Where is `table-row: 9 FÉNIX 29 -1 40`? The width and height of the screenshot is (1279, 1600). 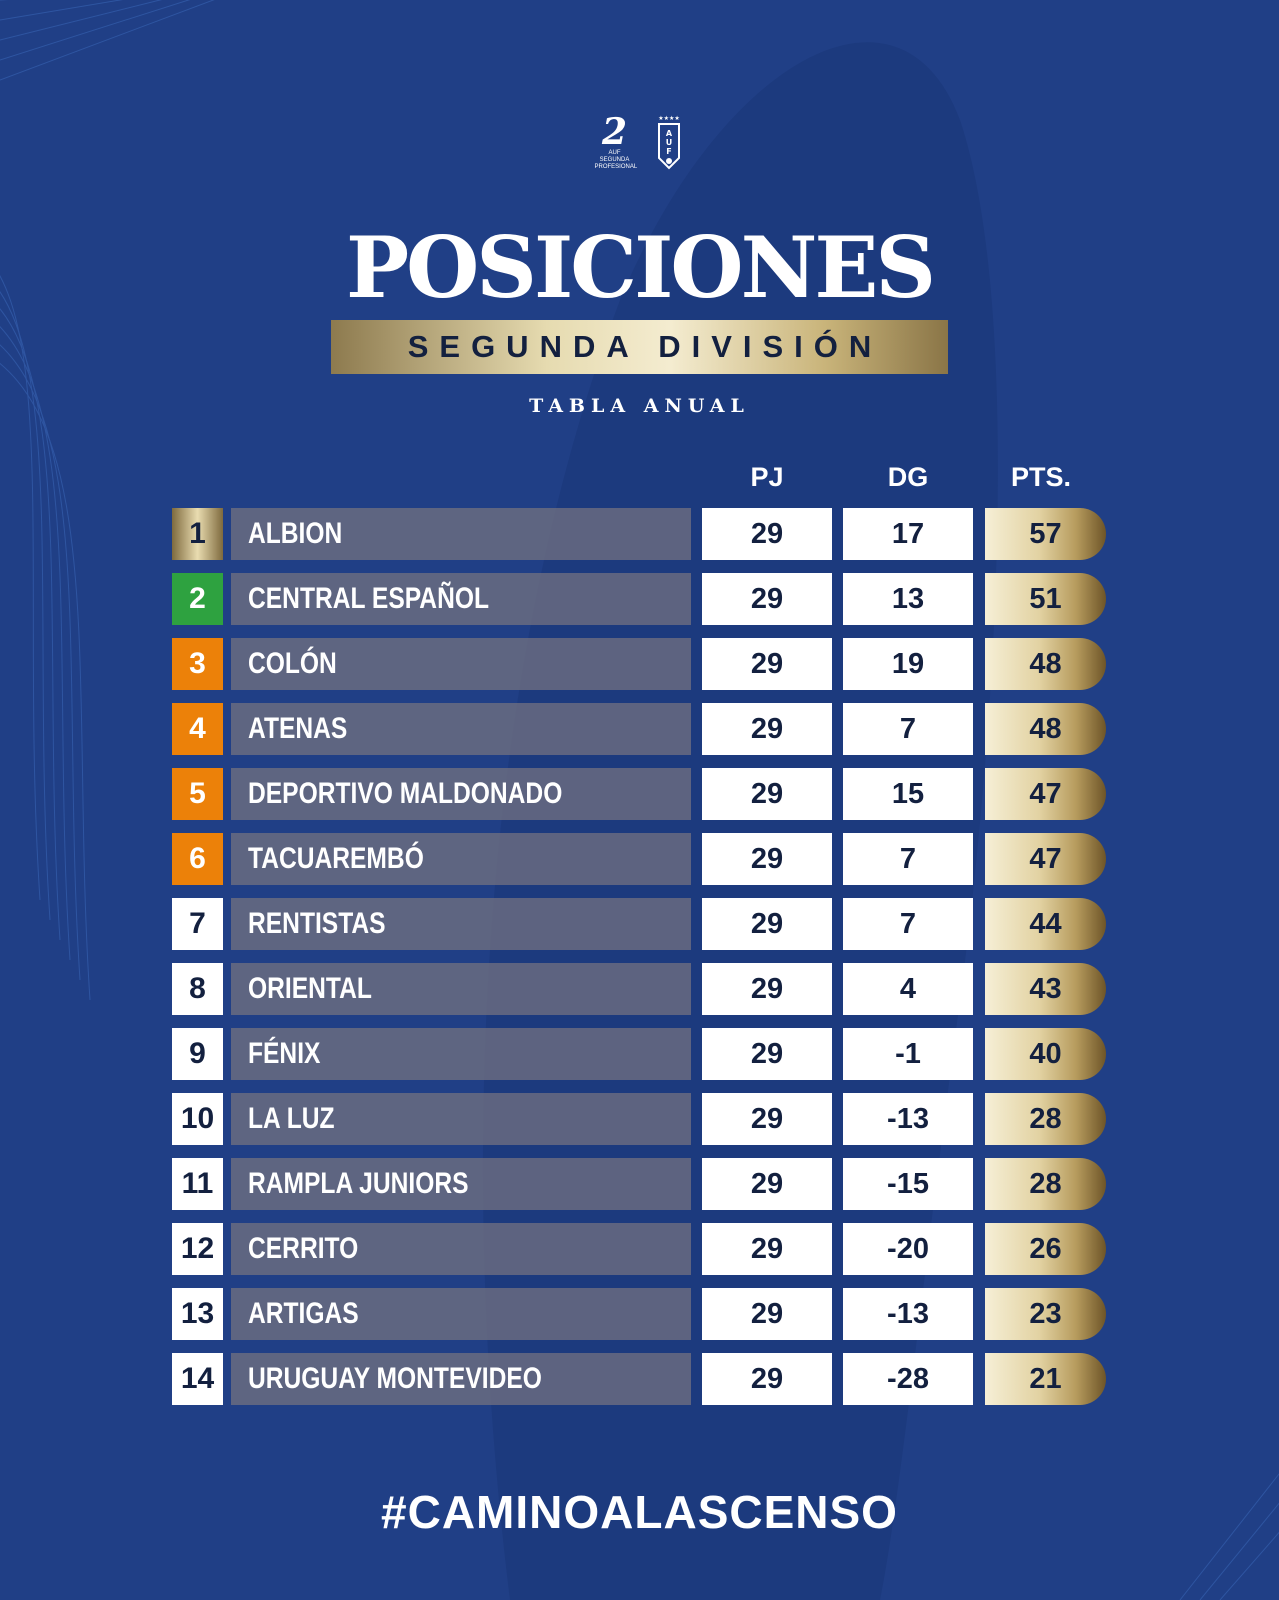 table-row: 9 FÉNIX 29 -1 40 is located at coordinates (639, 1054).